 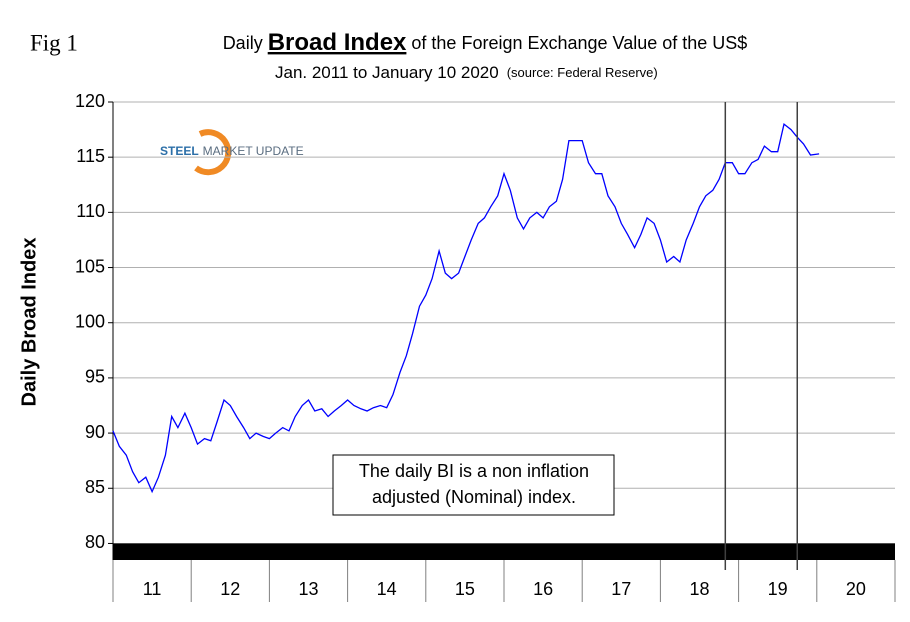 I want to click on x-tick-label: 16, so click(x=543, y=589).